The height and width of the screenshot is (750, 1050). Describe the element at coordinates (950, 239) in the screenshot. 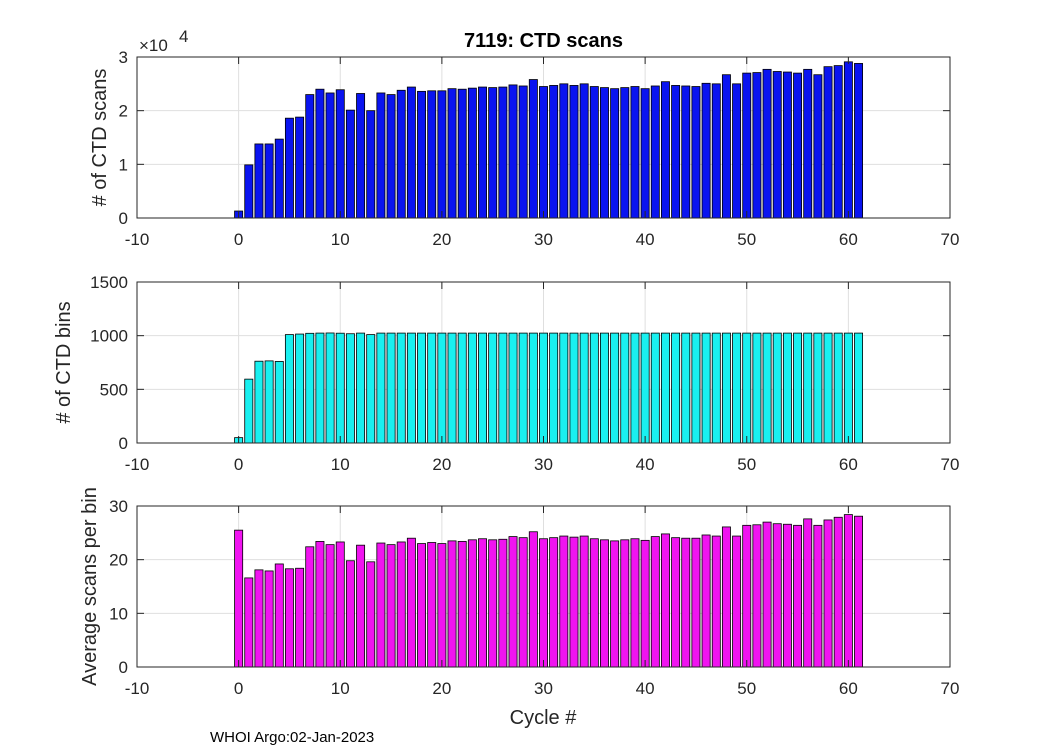

I see `scans-x-tick-label: 70` at that location.